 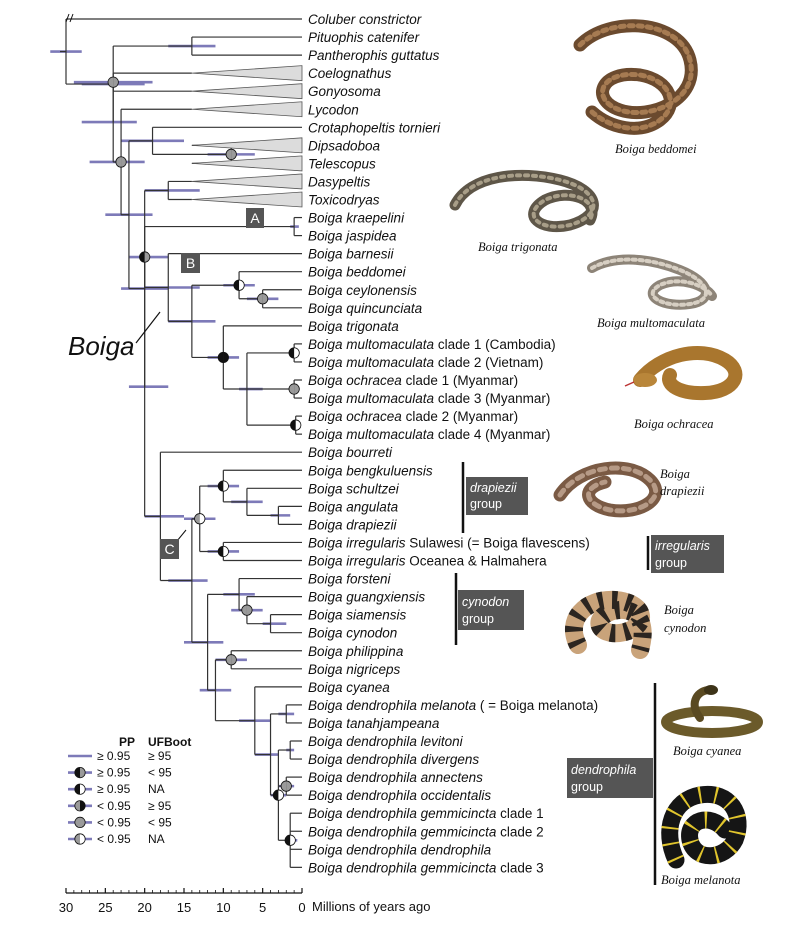 What do you see at coordinates (427, 561) in the screenshot?
I see `taxon-label-boiga-irregularis-oceanea-halmahera: Boiga irregularis Oceanea & Halmahera` at bounding box center [427, 561].